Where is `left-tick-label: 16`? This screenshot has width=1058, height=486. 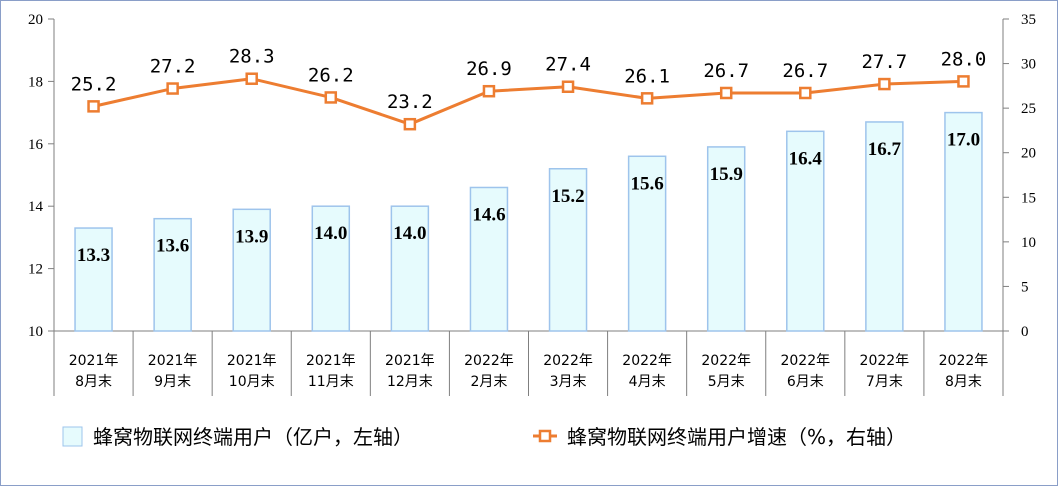
left-tick-label: 16 is located at coordinates (36, 145).